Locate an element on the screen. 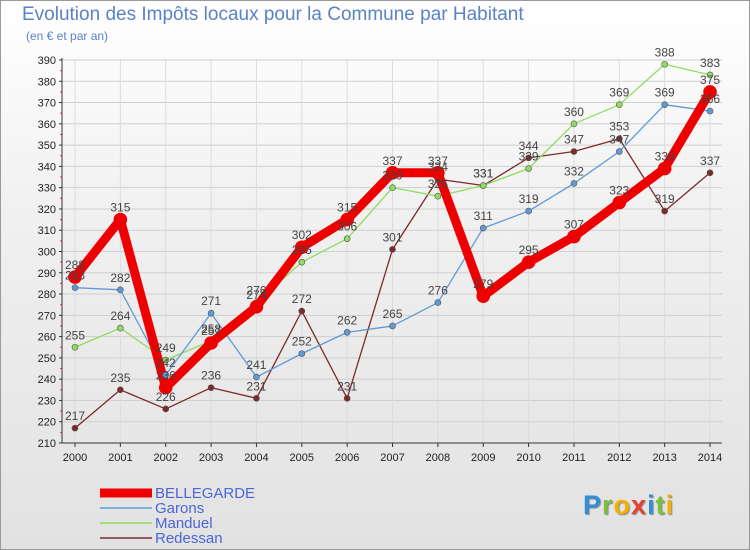 The width and height of the screenshot is (750, 550). y-tick-label: 210 is located at coordinates (47, 444).